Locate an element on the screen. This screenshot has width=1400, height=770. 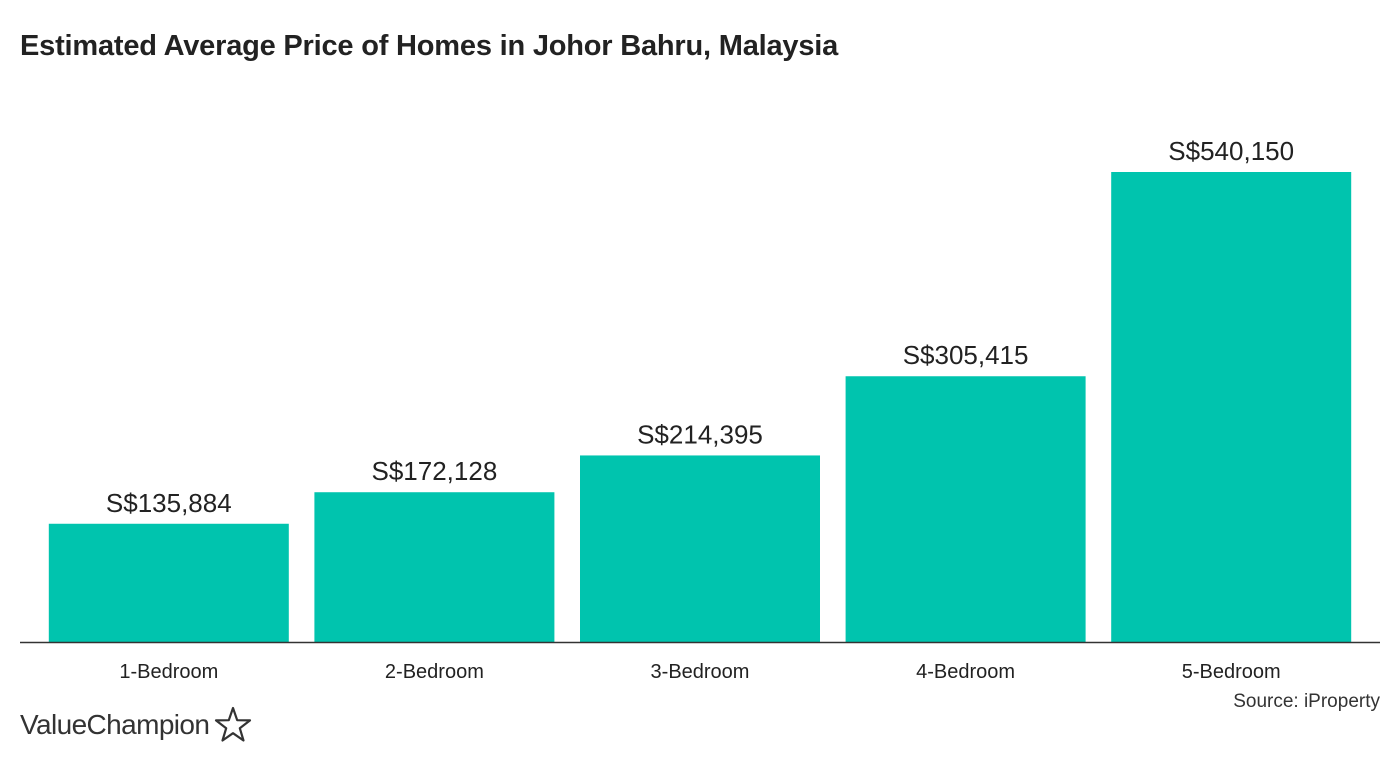
star-outline-icon is located at coordinates (233, 724).